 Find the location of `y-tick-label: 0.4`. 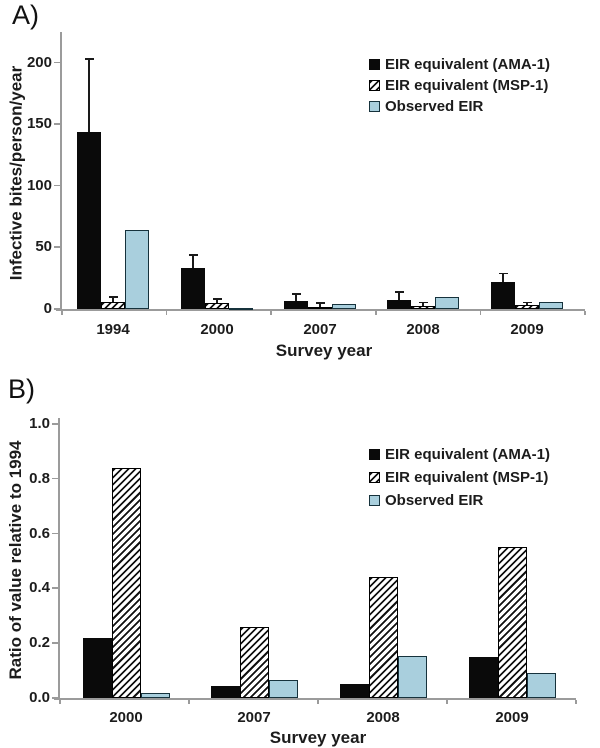

y-tick-label: 0.4 is located at coordinates (39, 588).